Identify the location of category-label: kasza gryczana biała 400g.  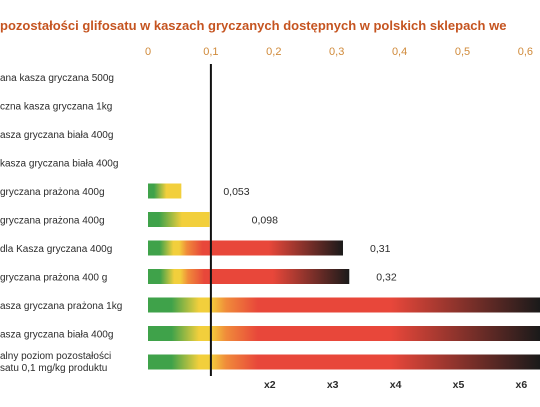
(59, 164).